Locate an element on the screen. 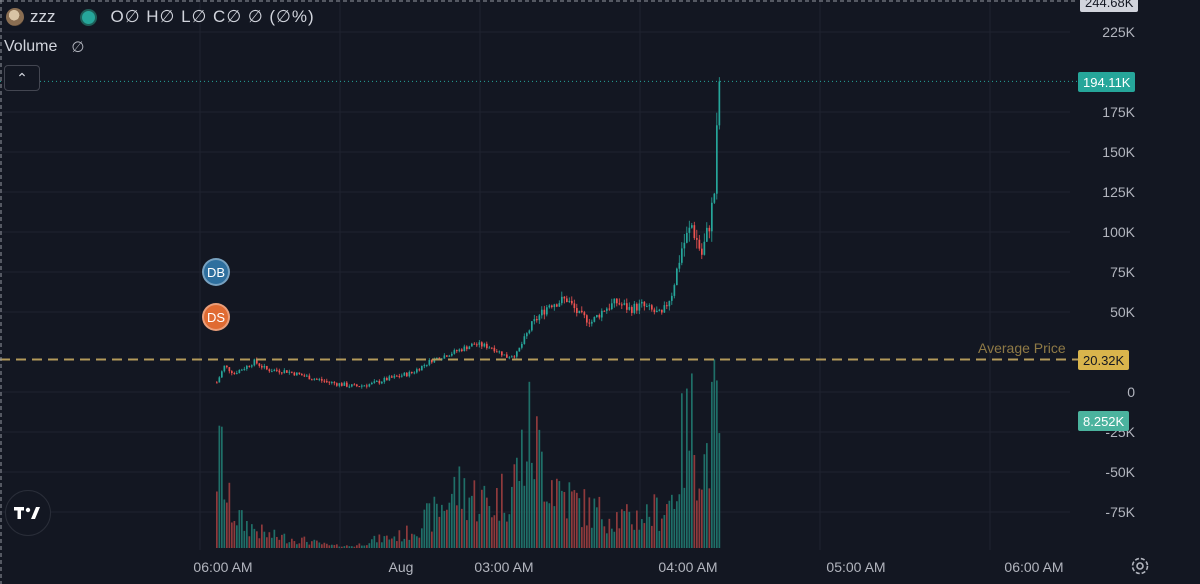 The image size is (1200, 584). marker-ds: DS is located at coordinates (216, 317).